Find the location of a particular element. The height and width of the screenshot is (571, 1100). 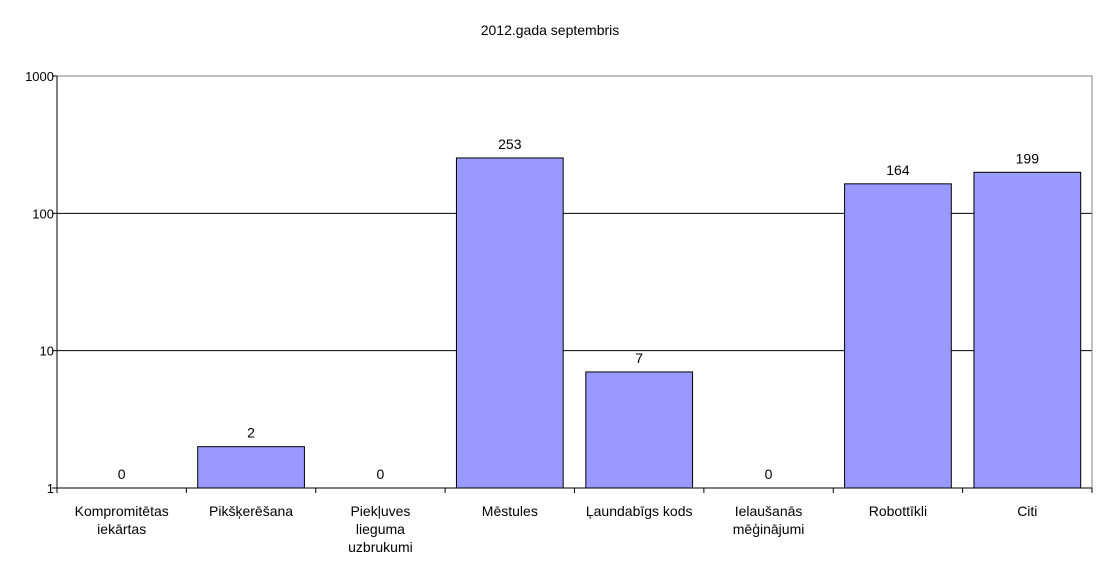

x-category-label: Citi is located at coordinates (1027, 511).